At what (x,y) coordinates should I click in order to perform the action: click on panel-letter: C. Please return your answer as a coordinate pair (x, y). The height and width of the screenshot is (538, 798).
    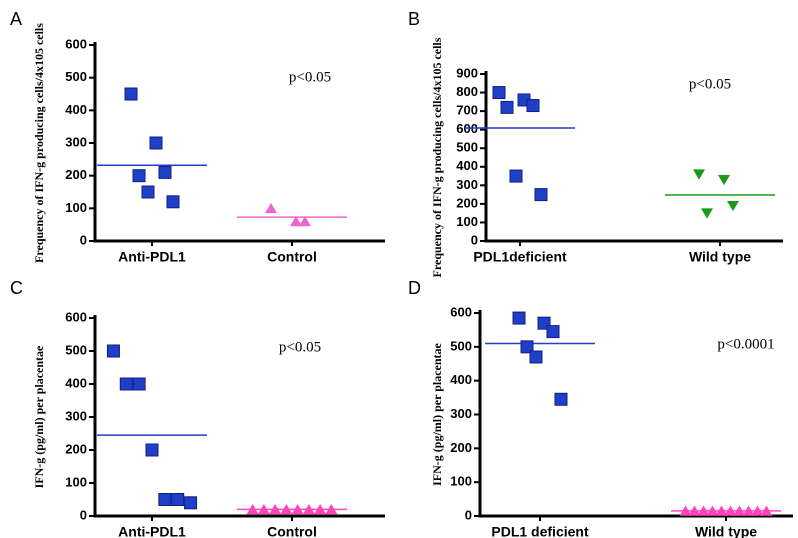
    Looking at the image, I should click on (16, 288).